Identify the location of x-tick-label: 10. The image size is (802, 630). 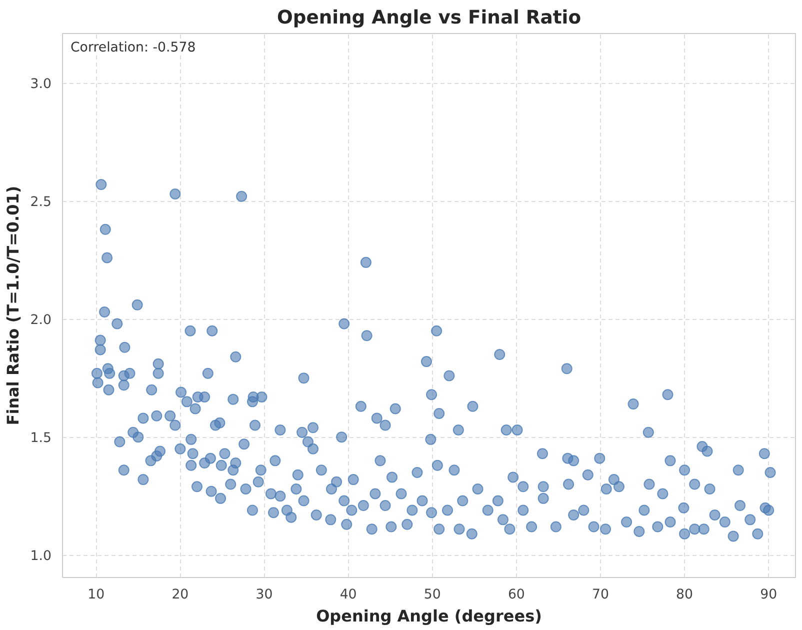
(96, 595).